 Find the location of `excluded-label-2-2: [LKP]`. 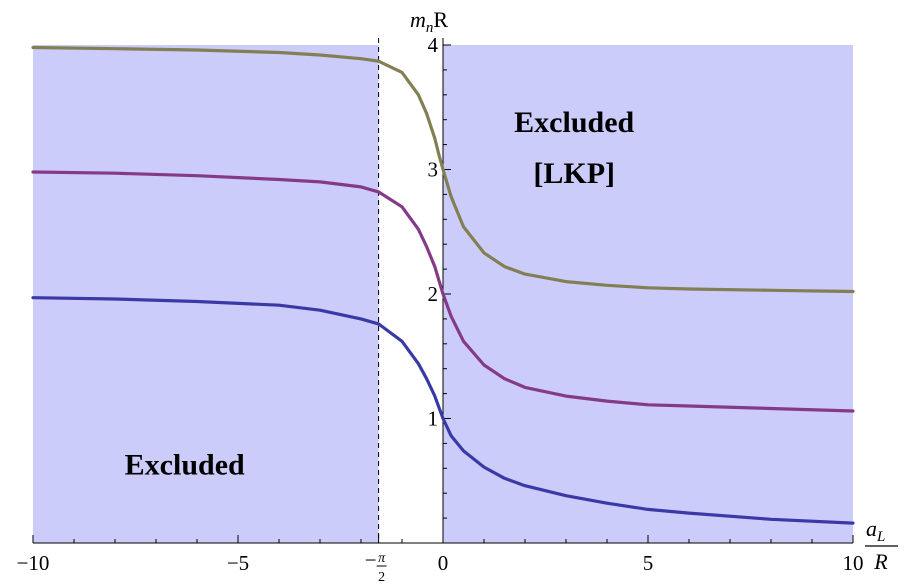

excluded-label-2-2: [LKP] is located at coordinates (574, 173).